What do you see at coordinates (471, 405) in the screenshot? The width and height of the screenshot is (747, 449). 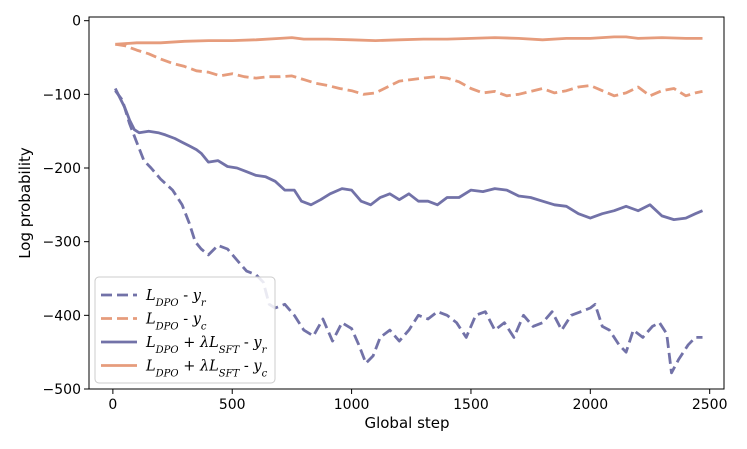 I see `x-tick-label: 1500` at bounding box center [471, 405].